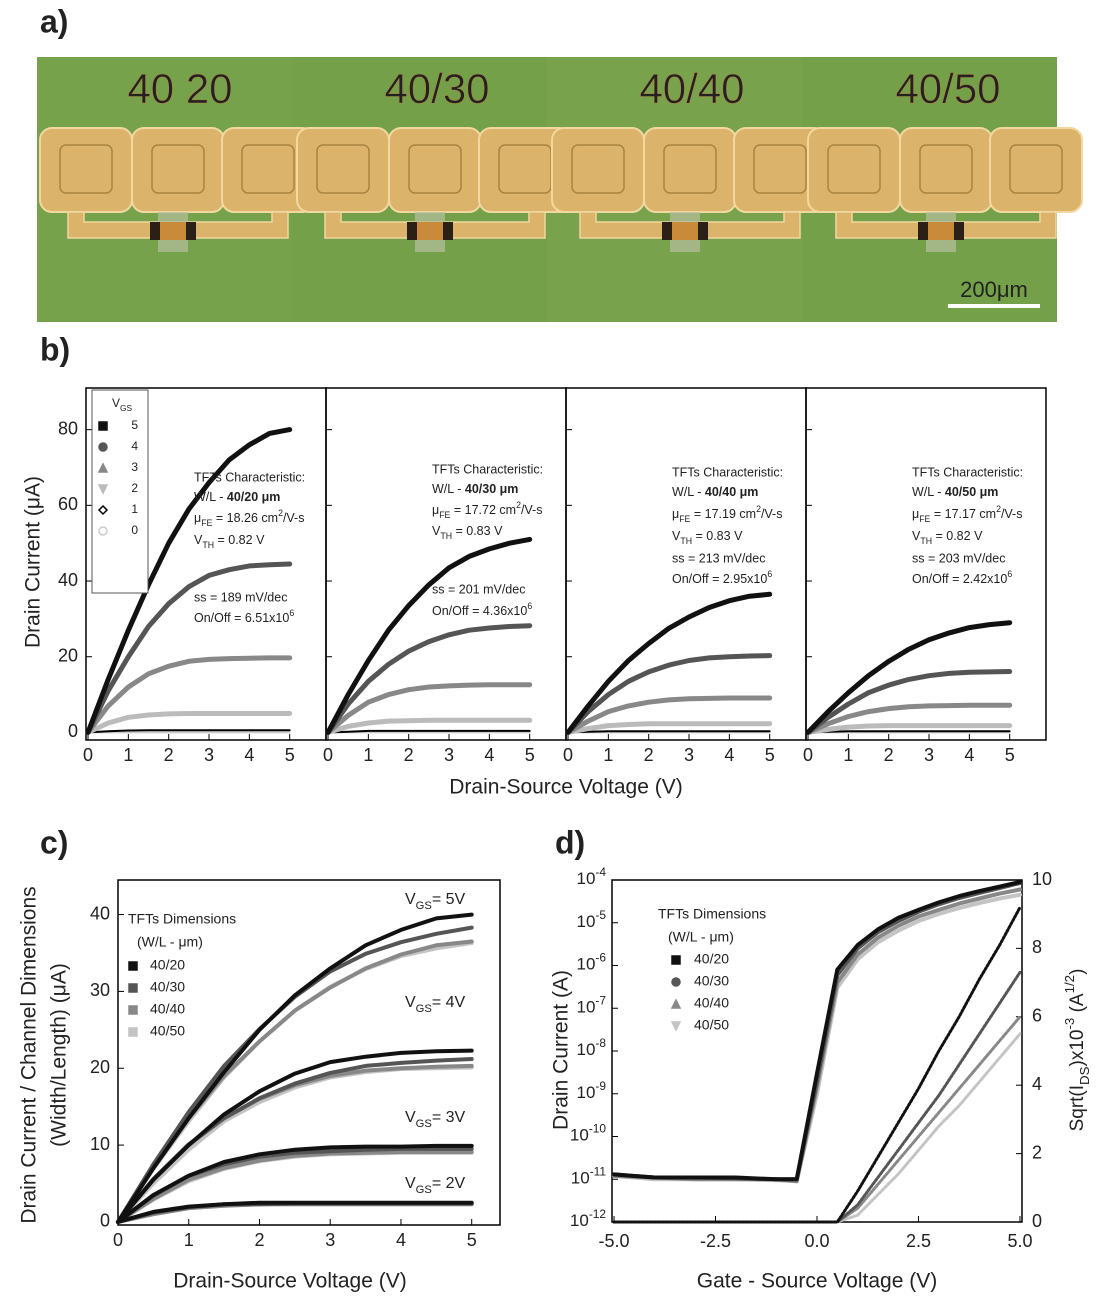  I want to click on y-tick-label-part: -10, so click(598, 1129).